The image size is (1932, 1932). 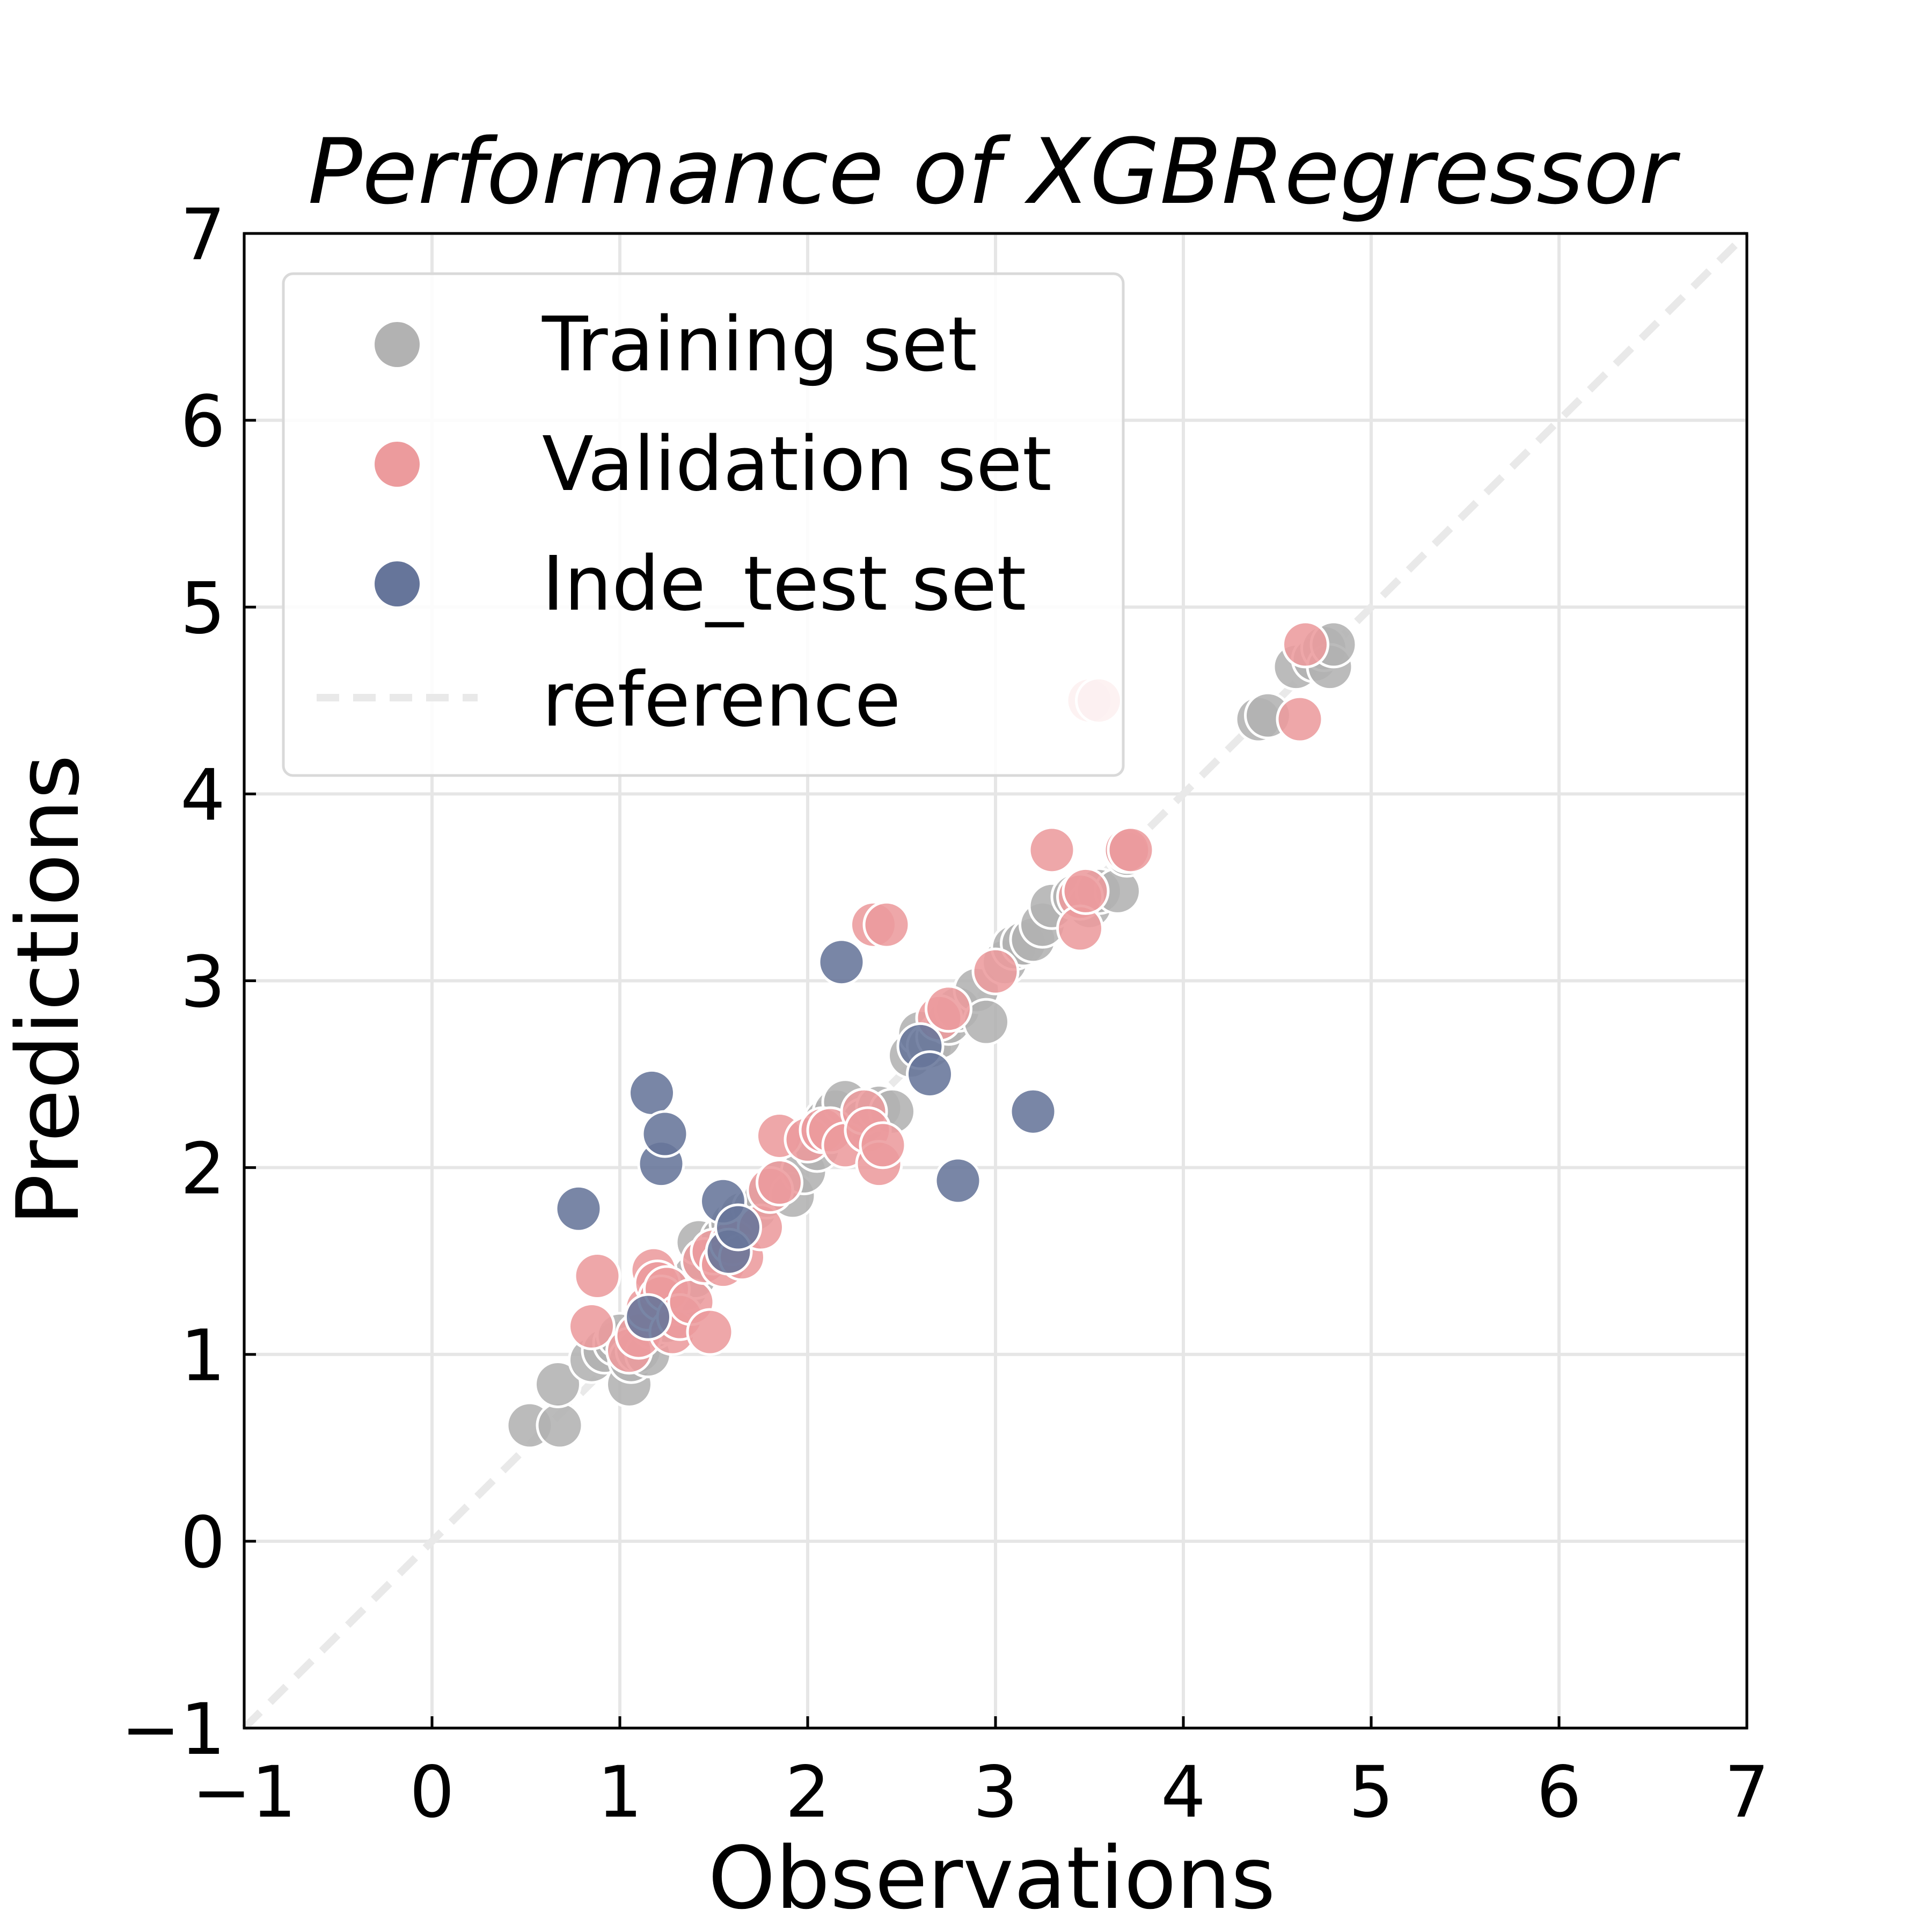 What do you see at coordinates (202, 421) in the screenshot?
I see `y-tick-label: 6` at bounding box center [202, 421].